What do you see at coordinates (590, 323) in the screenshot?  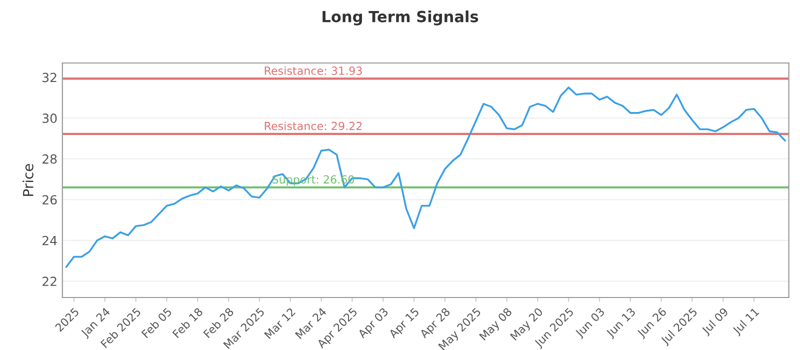 I see `x-tick-label: Jun 03` at bounding box center [590, 323].